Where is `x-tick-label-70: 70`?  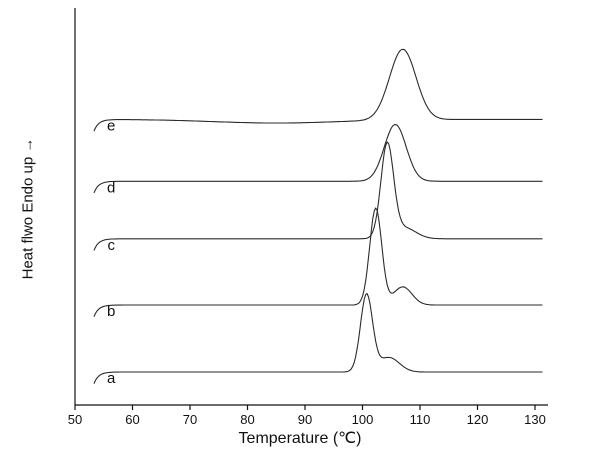 x-tick-label-70: 70 is located at coordinates (190, 419).